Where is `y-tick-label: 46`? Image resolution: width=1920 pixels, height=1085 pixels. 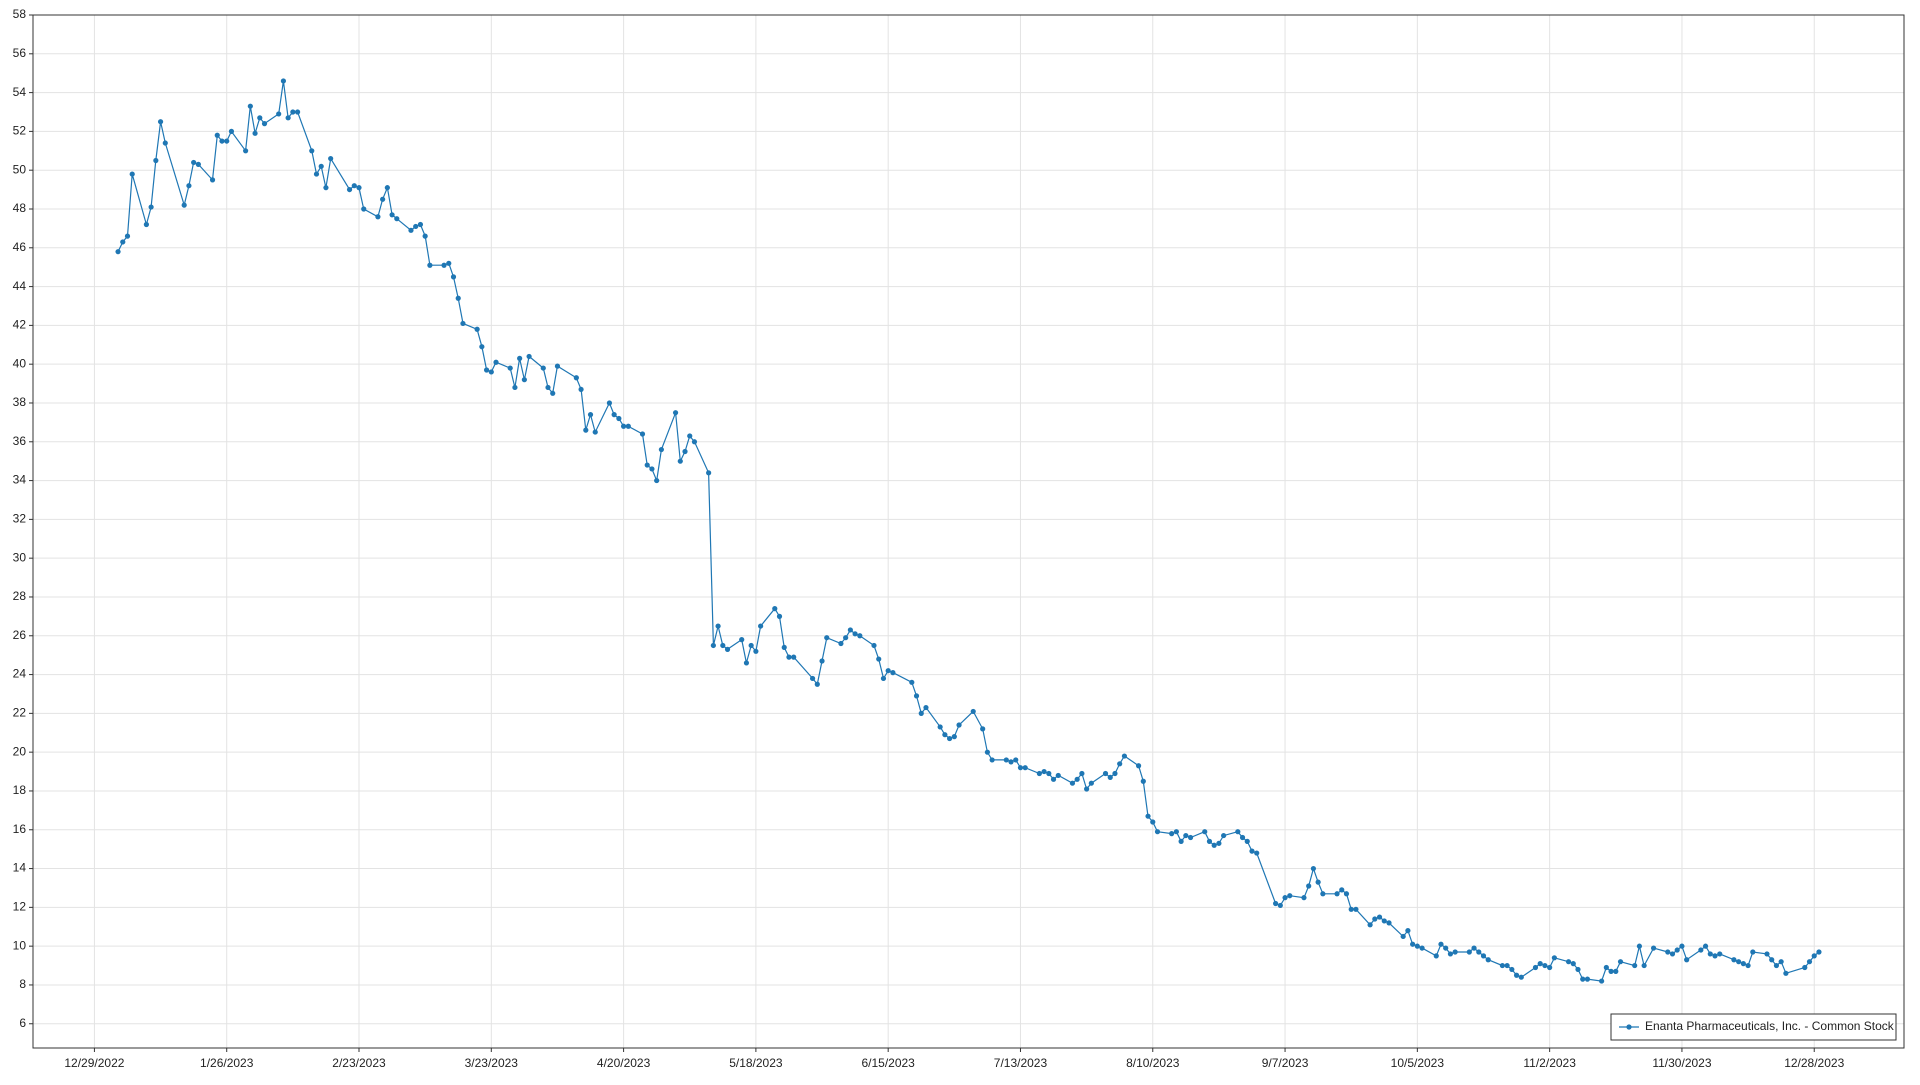
y-tick-label: 46 is located at coordinates (20, 247).